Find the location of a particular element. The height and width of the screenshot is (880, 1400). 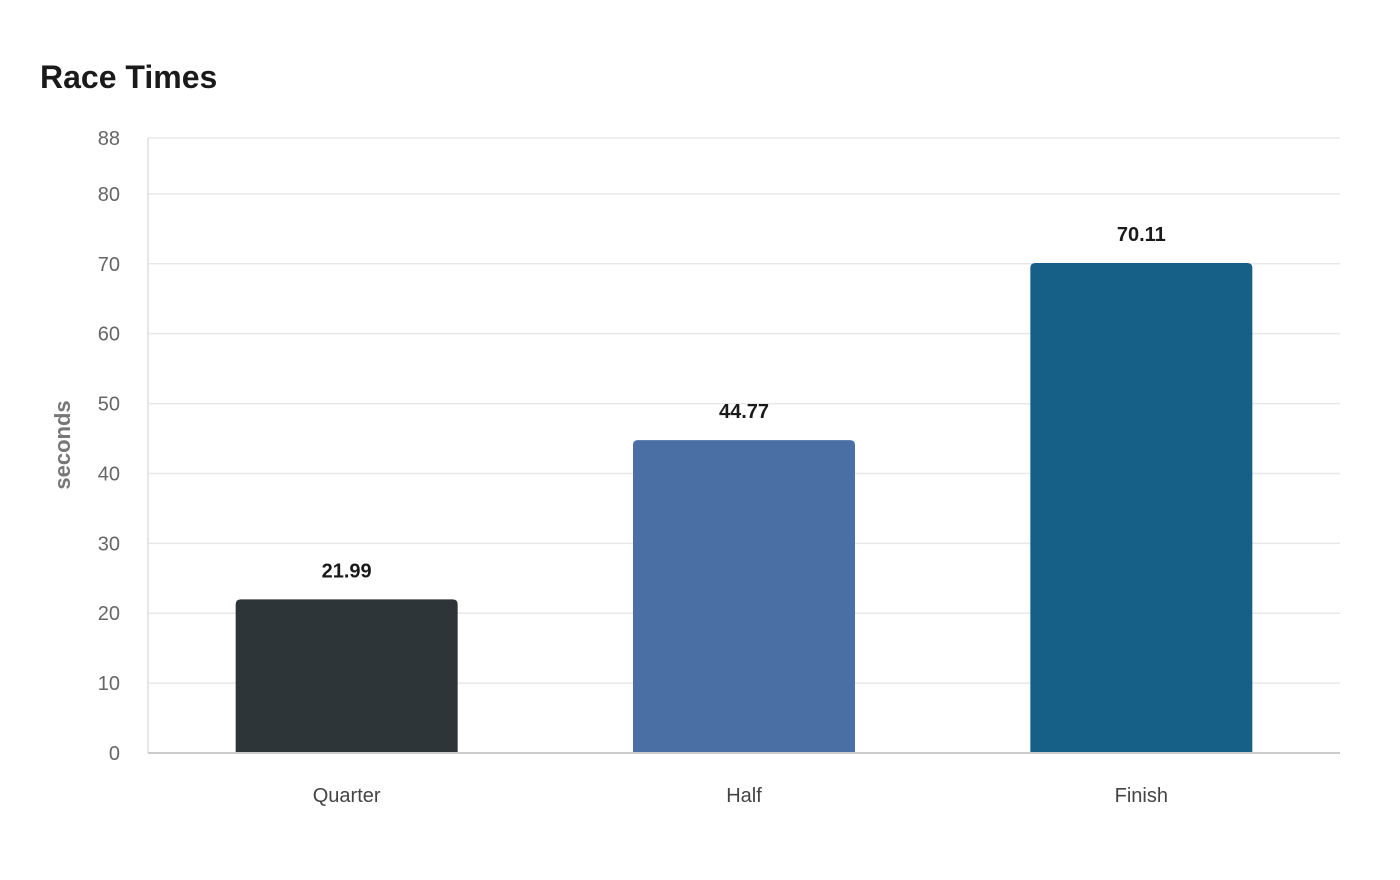

chart-title: Race Times is located at coordinates (129, 77).